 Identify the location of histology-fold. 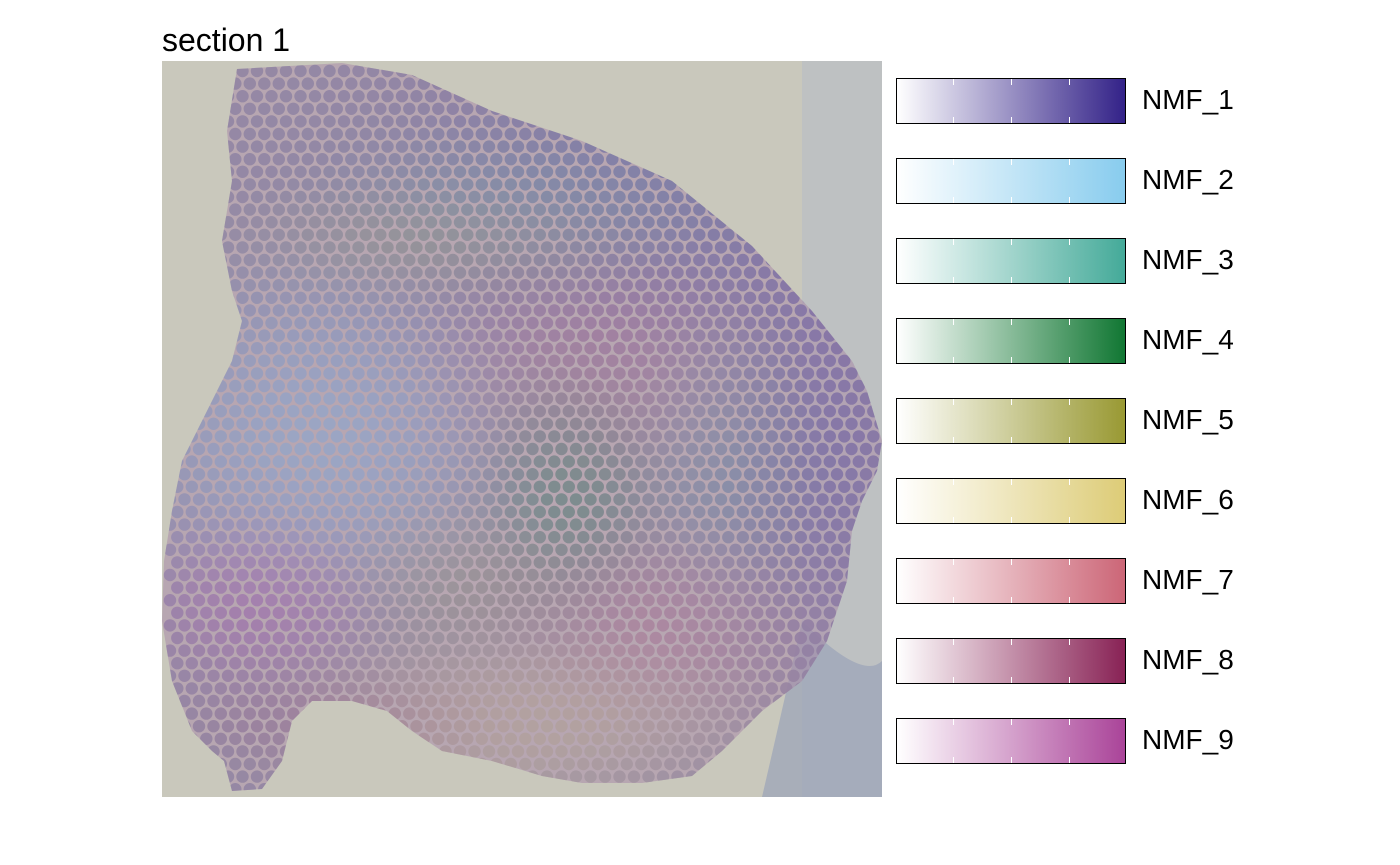
(822, 709).